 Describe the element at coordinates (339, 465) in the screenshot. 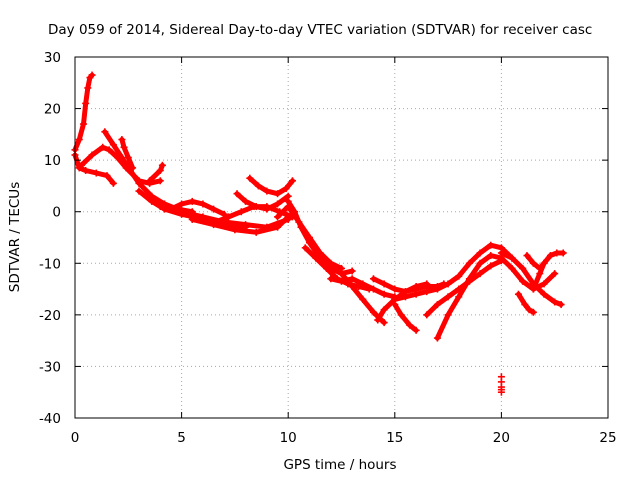

I see `x-axis-label: GPS time / hours` at that location.